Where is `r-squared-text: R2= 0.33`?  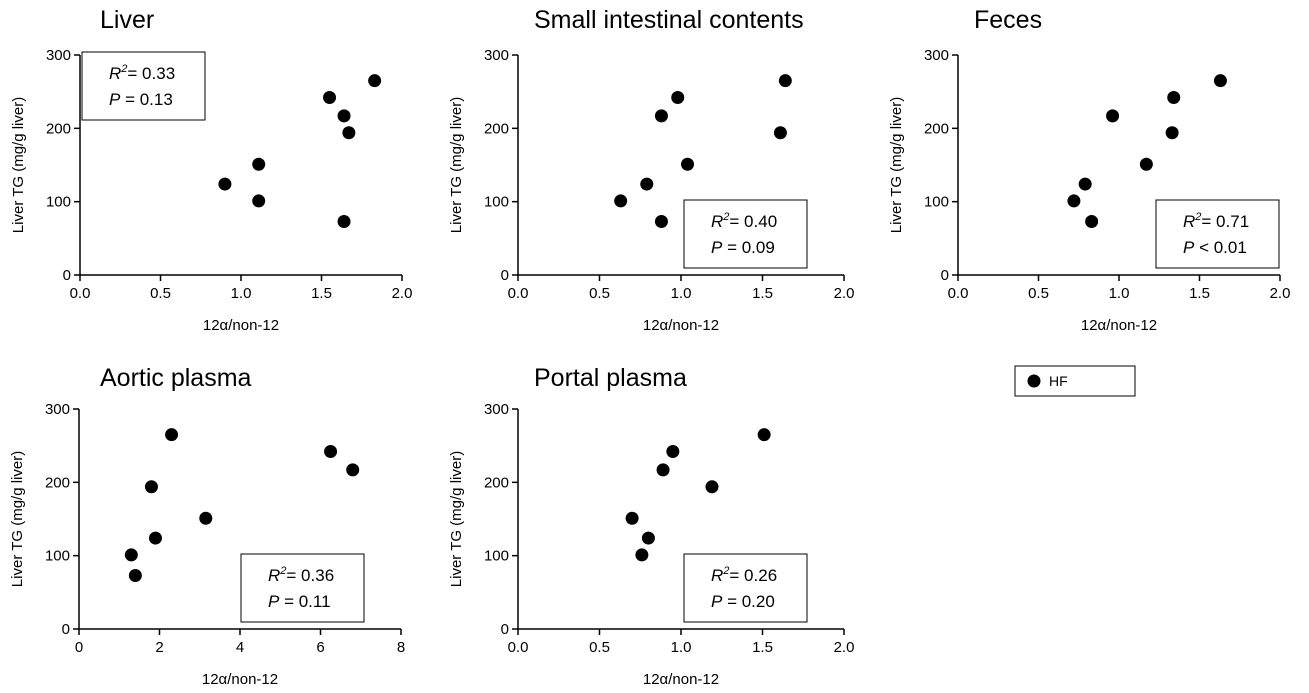 r-squared-text: R2= 0.33 is located at coordinates (142, 73).